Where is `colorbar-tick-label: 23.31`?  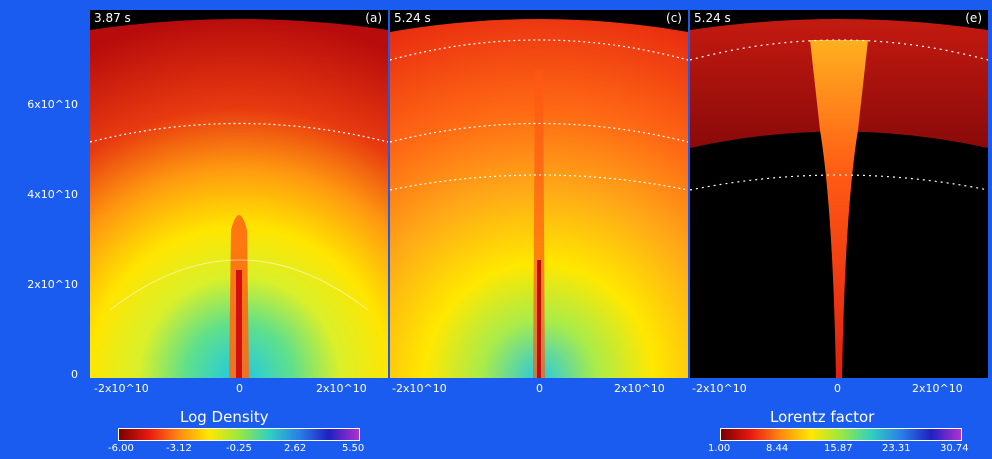
colorbar-tick-label: 23.31 is located at coordinates (896, 448).